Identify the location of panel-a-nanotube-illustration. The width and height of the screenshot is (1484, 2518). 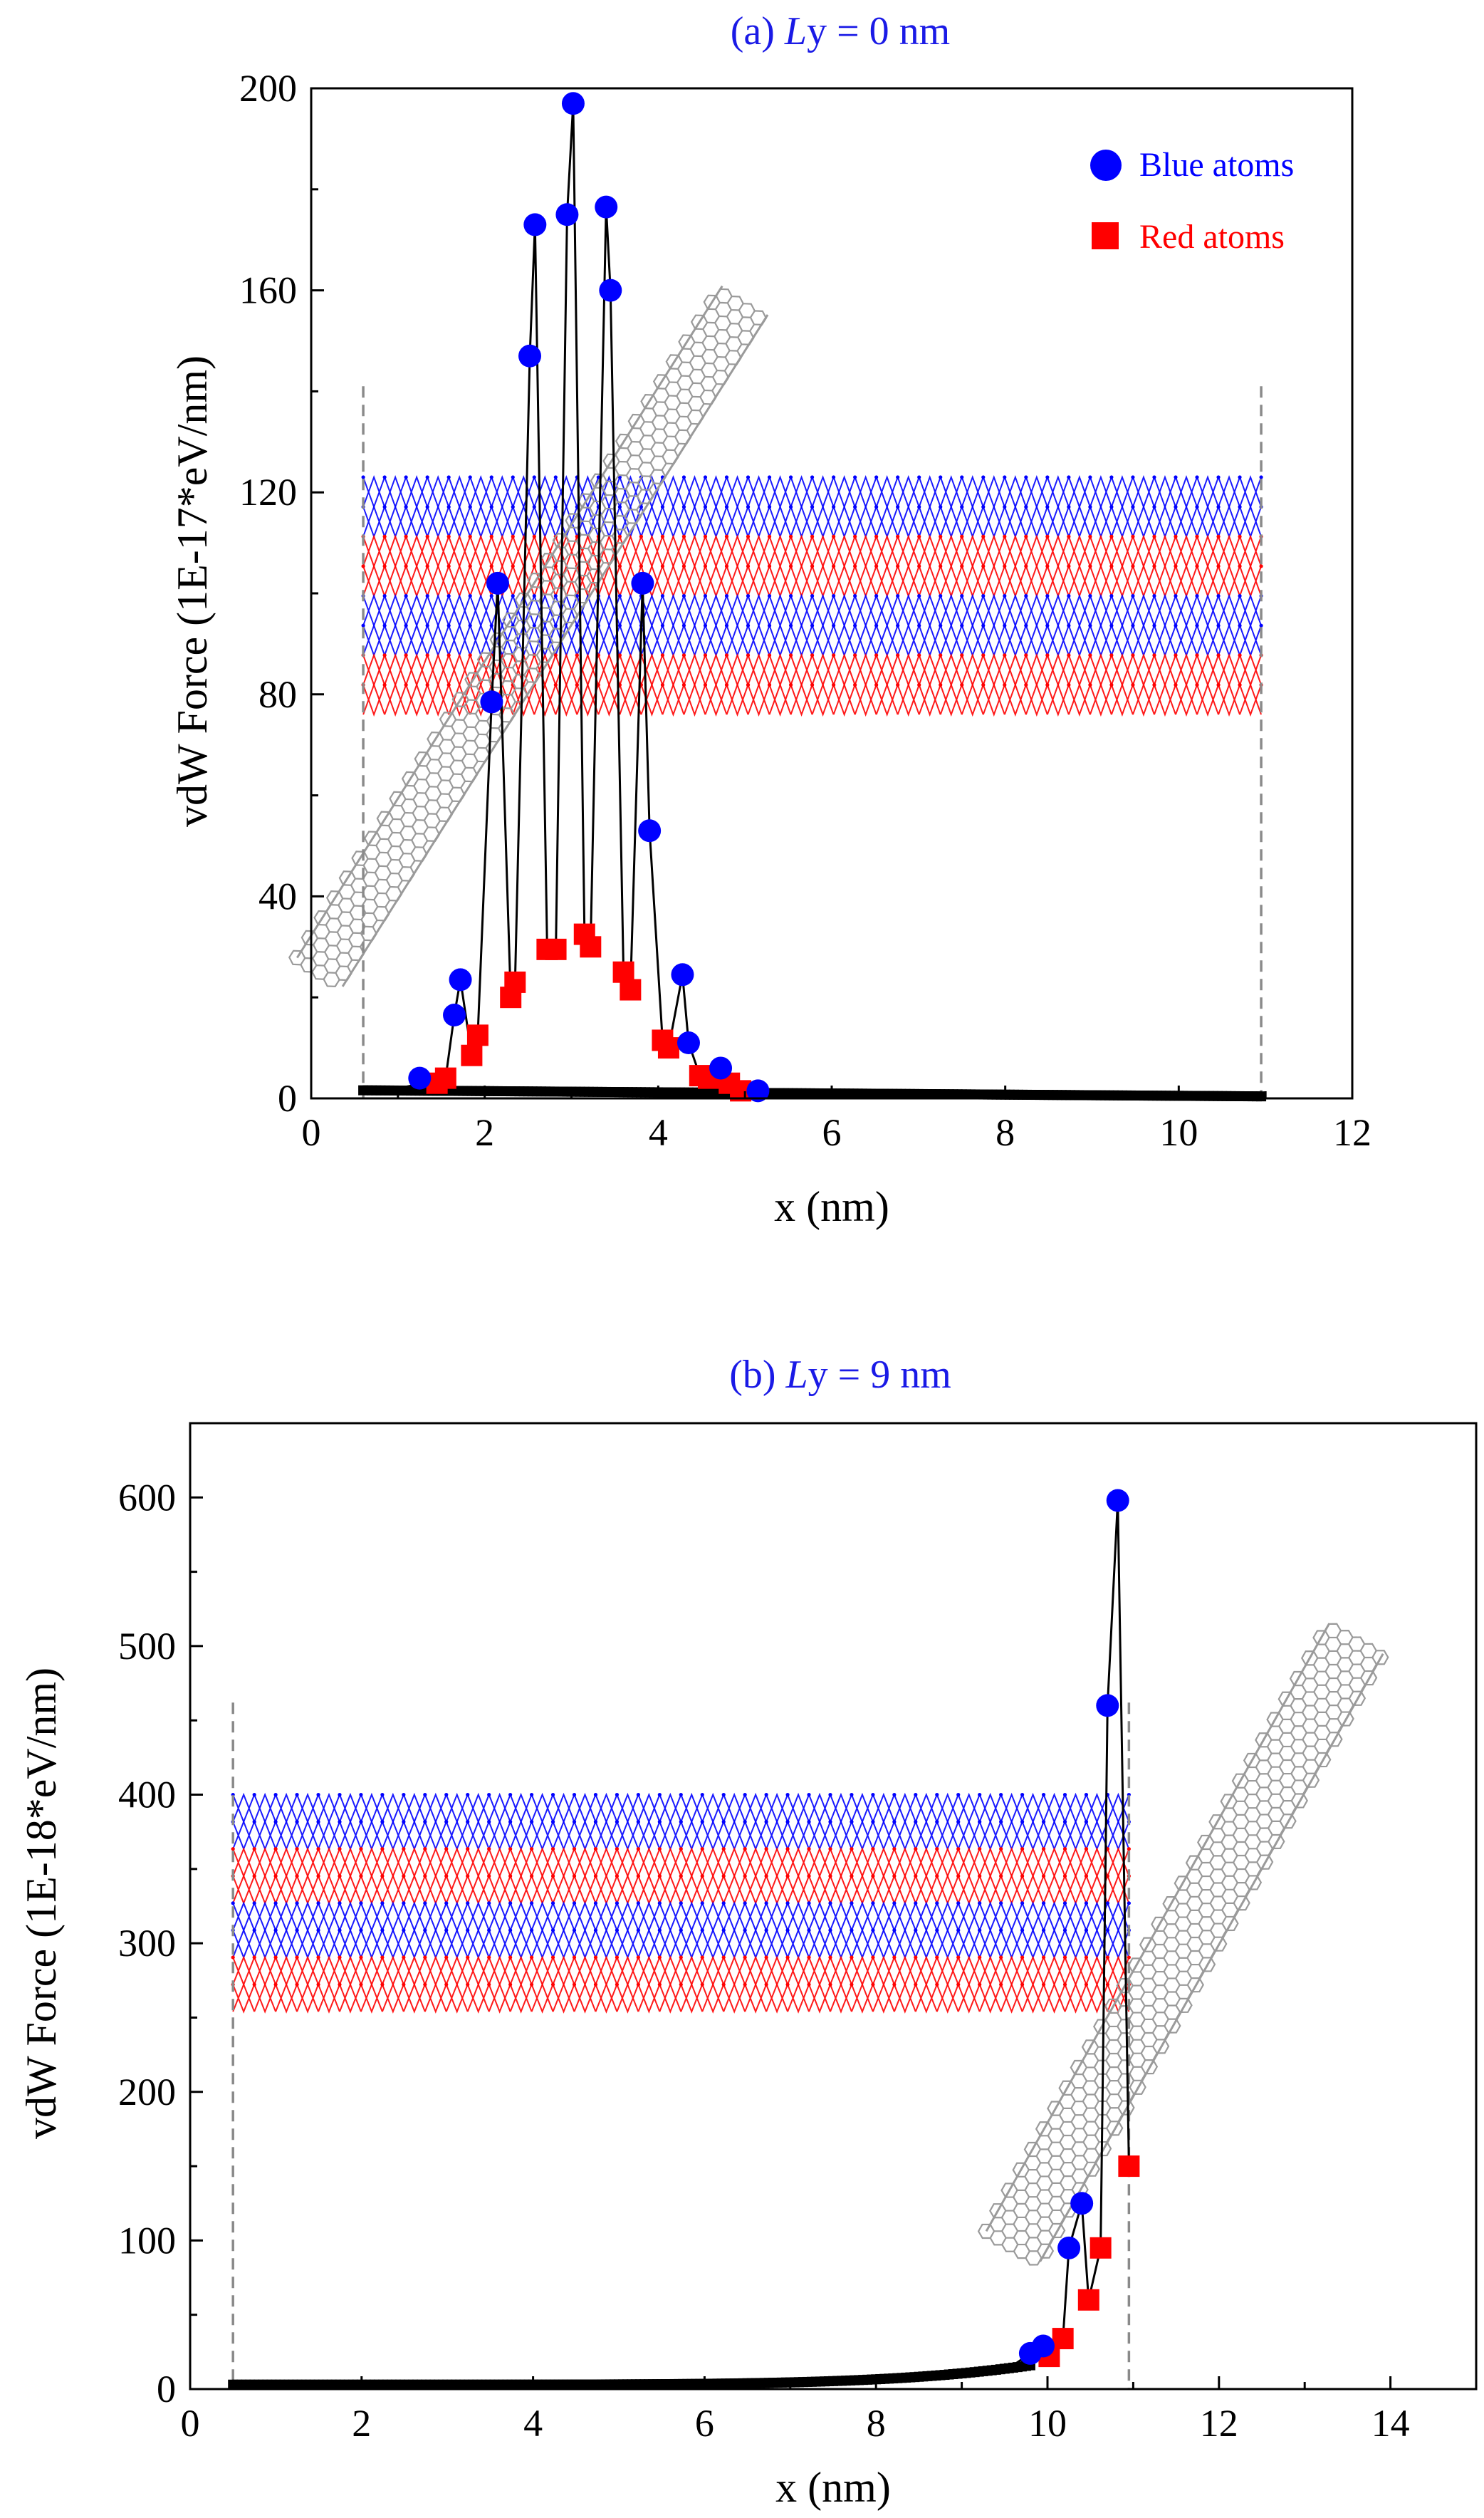
(528, 636).